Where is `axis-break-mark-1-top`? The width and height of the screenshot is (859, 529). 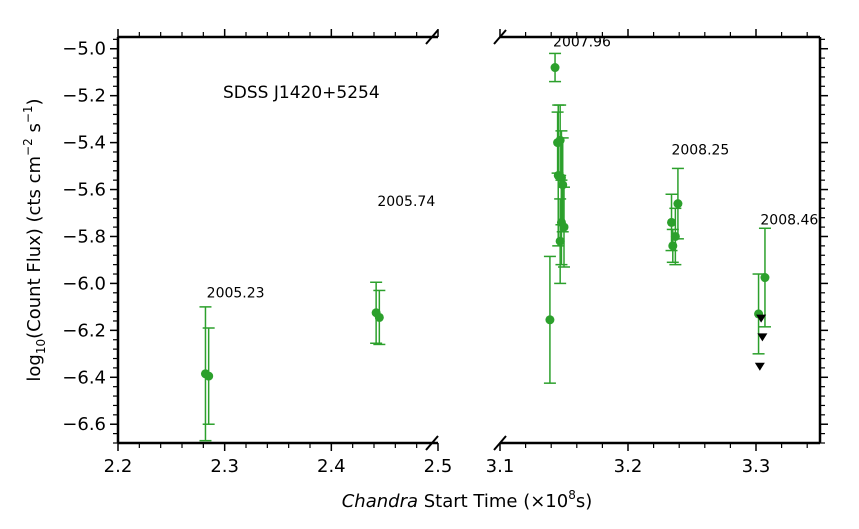 axis-break-mark-1-top is located at coordinates (432, 37).